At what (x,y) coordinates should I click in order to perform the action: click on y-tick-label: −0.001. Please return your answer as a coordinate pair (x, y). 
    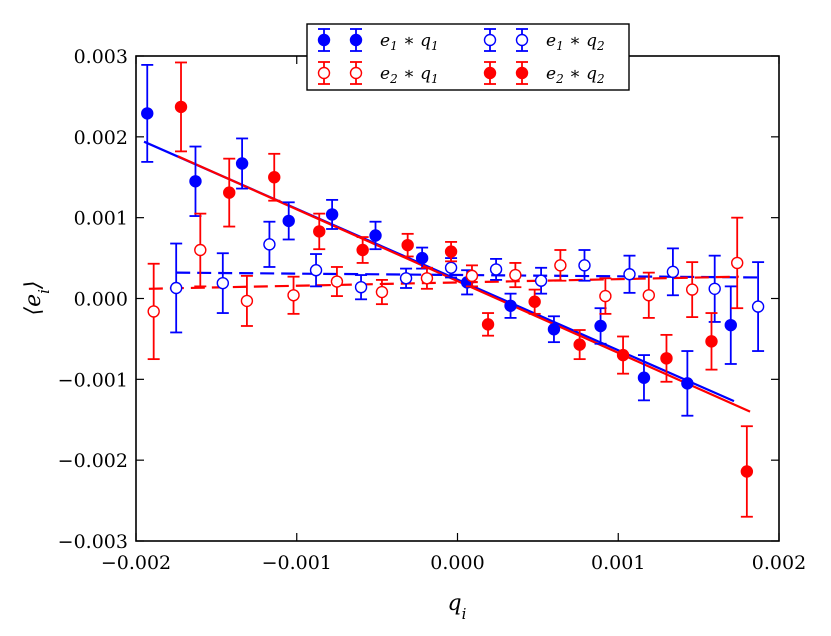
    Looking at the image, I should click on (93, 380).